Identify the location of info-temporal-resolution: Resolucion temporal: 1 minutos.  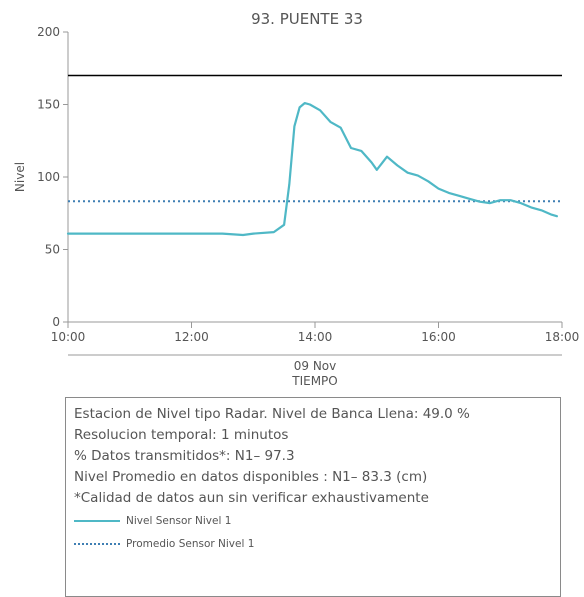
(181, 435).